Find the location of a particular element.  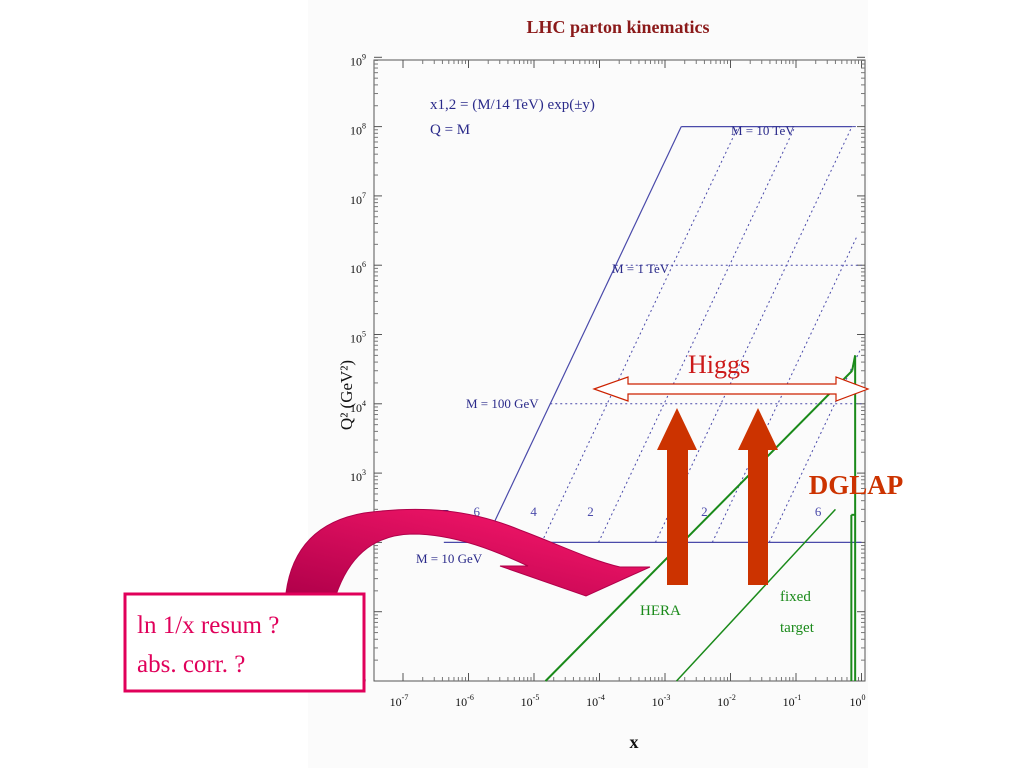

left-kinematic-boundary is located at coordinates (583, 334).